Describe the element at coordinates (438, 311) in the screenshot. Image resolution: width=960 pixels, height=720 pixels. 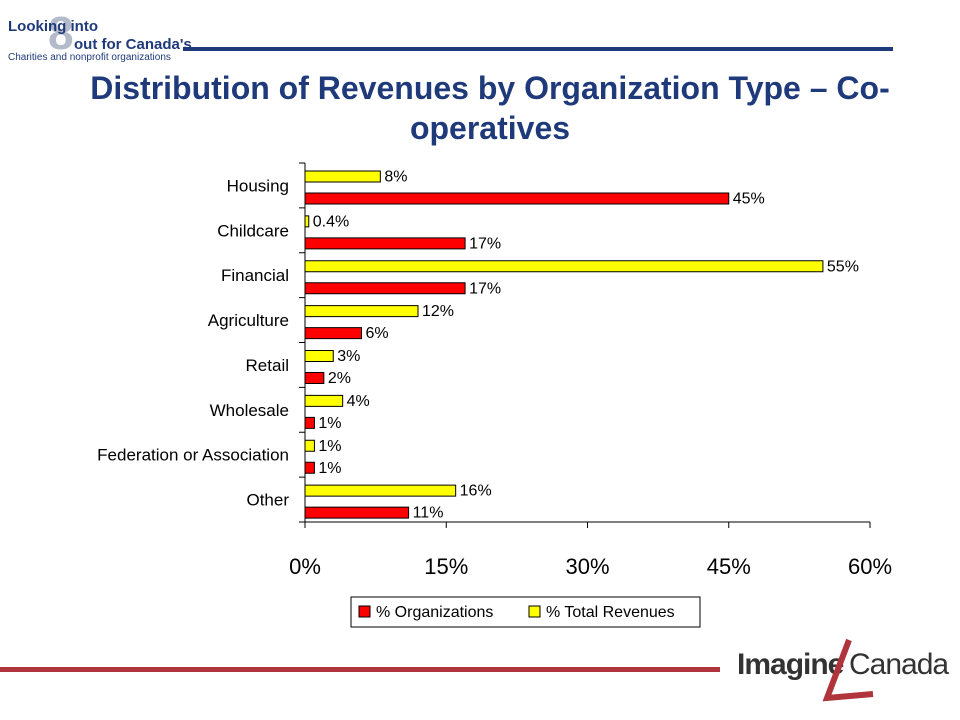
I see `data-label: 12%` at that location.